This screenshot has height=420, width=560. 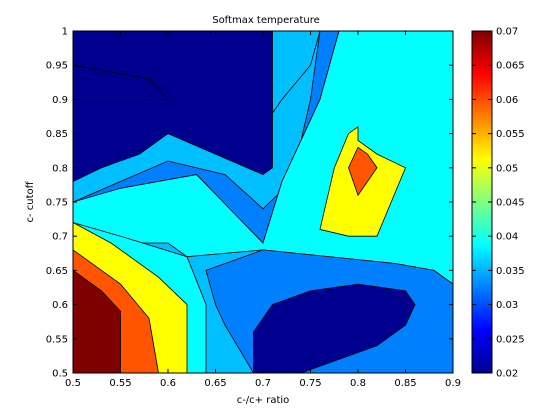 What do you see at coordinates (405, 383) in the screenshot?
I see `x-tick-label: 0.85` at bounding box center [405, 383].